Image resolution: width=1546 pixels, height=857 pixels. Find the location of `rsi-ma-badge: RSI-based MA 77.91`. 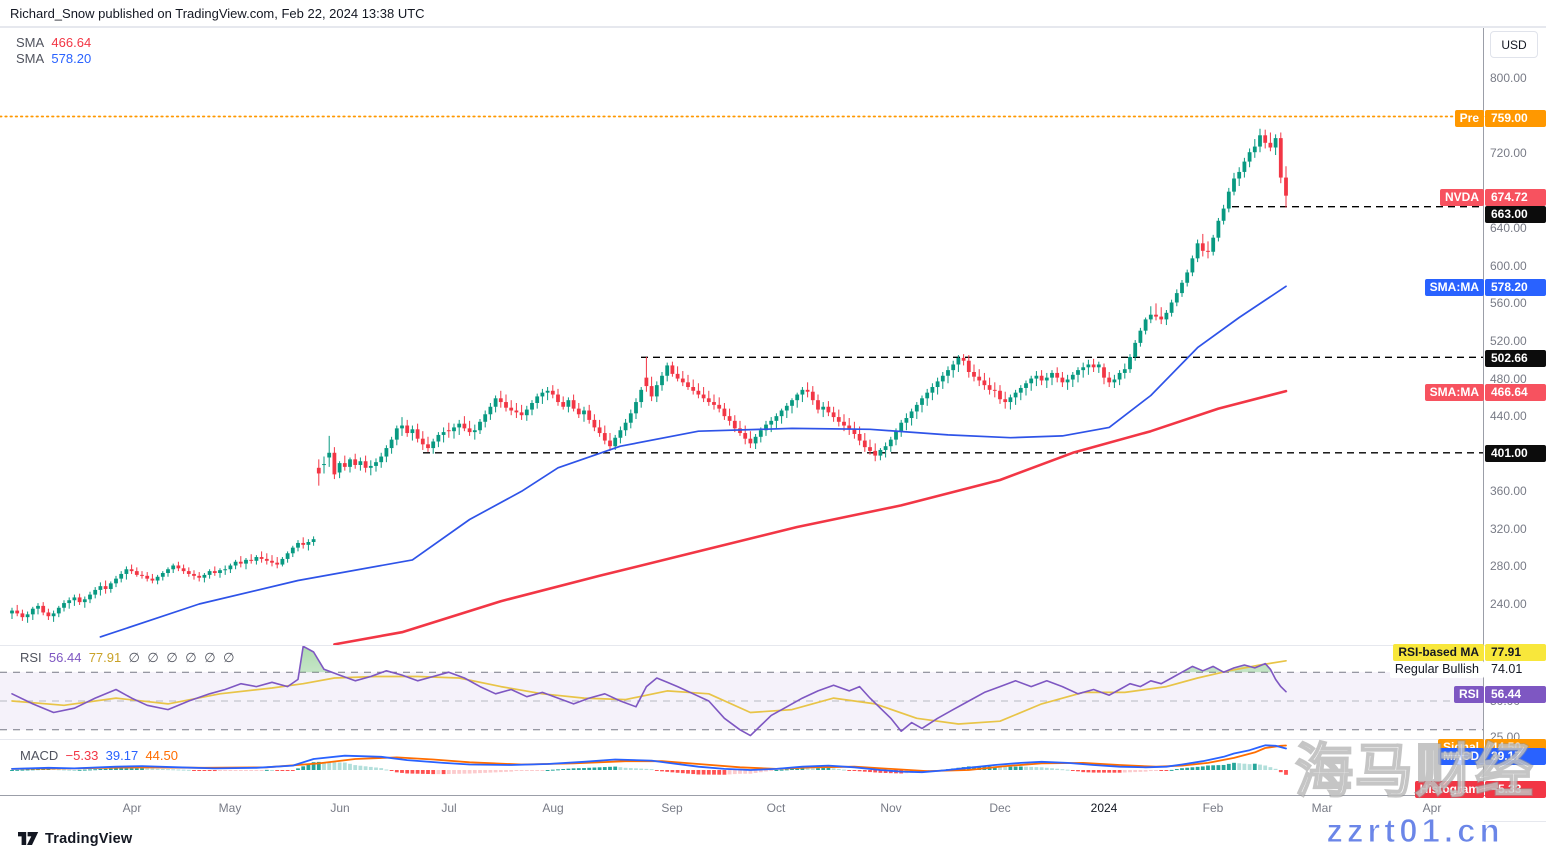

rsi-ma-badge: RSI-based MA 77.91 is located at coordinates (1469, 652).